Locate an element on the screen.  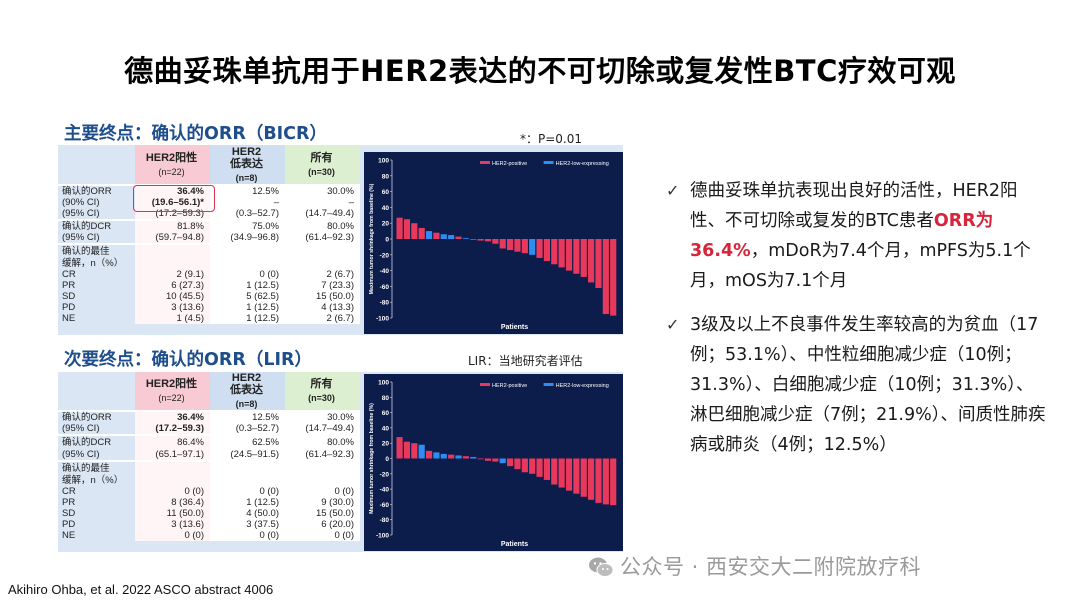
dcr-low-ci: (34.9–96.8) is located at coordinates (247, 238).